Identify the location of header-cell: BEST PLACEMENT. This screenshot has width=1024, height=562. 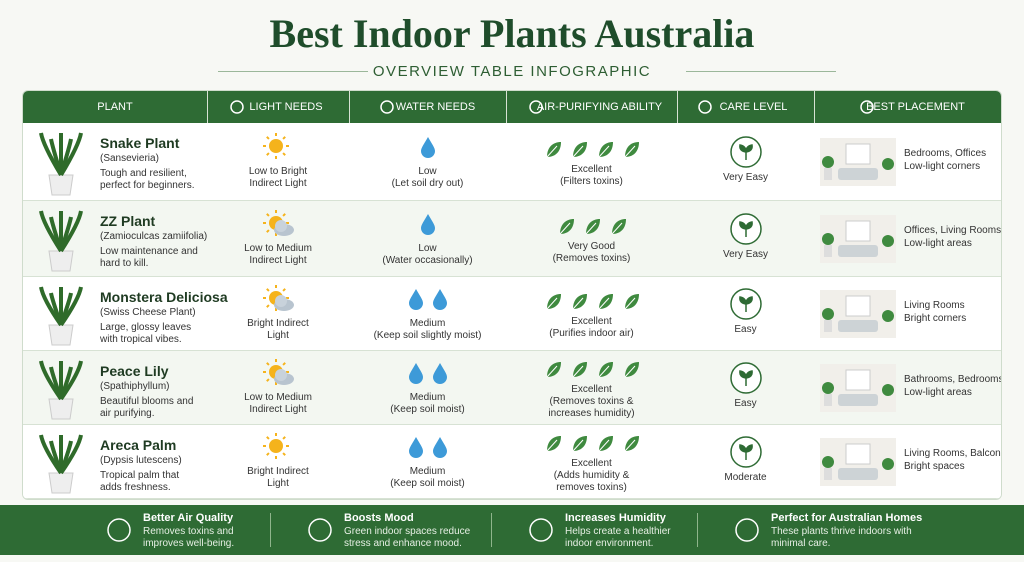
(915, 107).